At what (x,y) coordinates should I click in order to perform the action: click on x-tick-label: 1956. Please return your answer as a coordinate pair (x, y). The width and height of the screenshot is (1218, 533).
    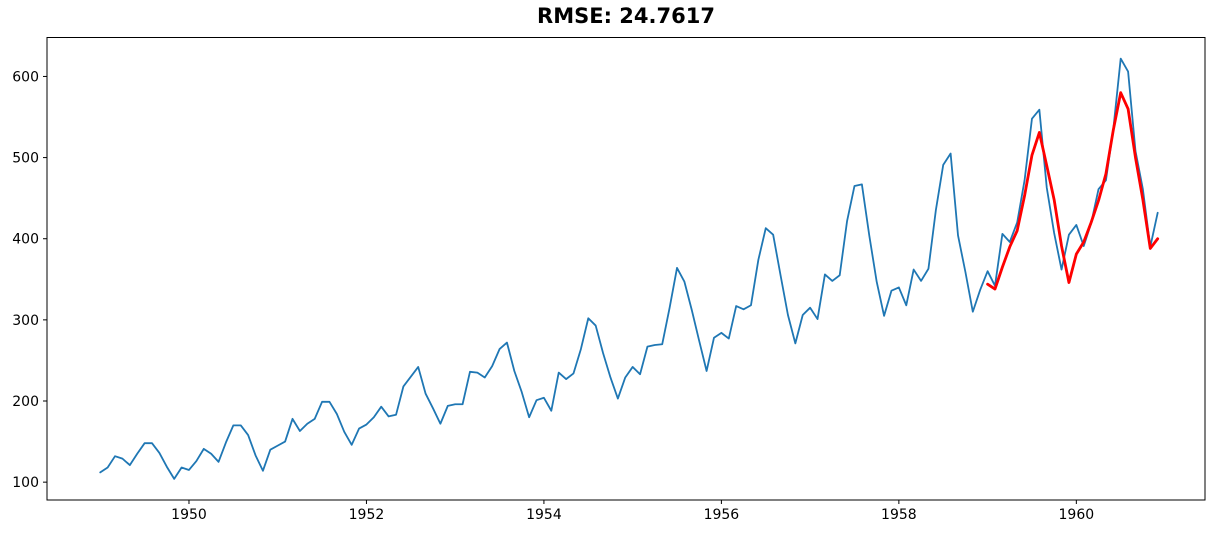
    Looking at the image, I should click on (722, 515).